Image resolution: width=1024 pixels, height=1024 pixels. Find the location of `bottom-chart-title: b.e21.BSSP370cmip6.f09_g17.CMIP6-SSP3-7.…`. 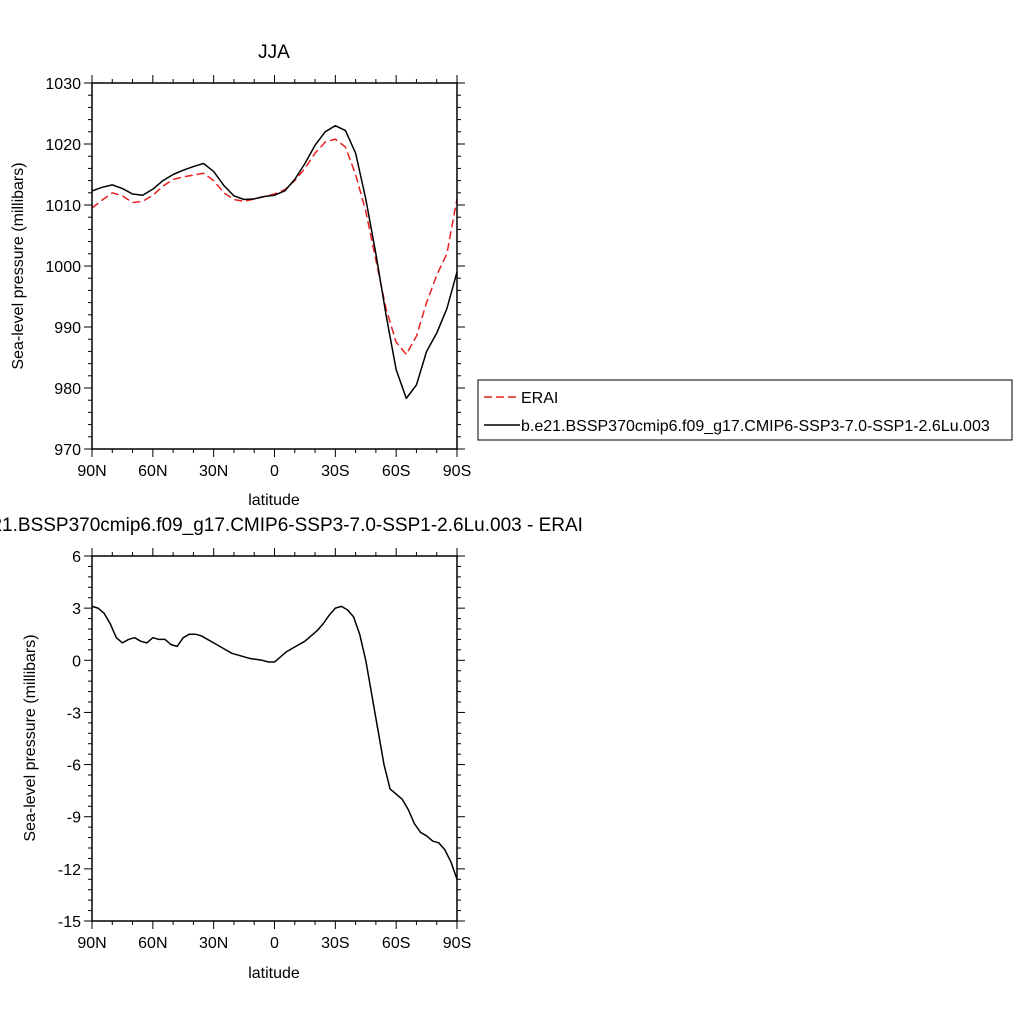

bottom-chart-title: b.e21.BSSP370cmip6.f09_g17.CMIP6-SSP3-7.… is located at coordinates (291, 525).